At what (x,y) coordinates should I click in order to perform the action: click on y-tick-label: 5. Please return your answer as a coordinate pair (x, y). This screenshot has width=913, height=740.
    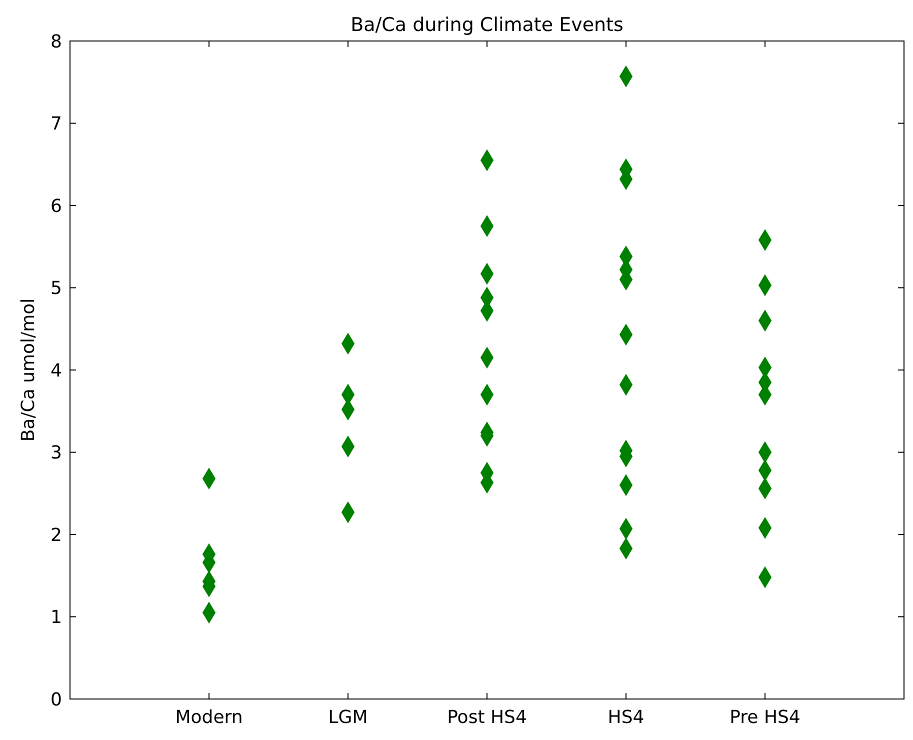
    Looking at the image, I should click on (56, 289).